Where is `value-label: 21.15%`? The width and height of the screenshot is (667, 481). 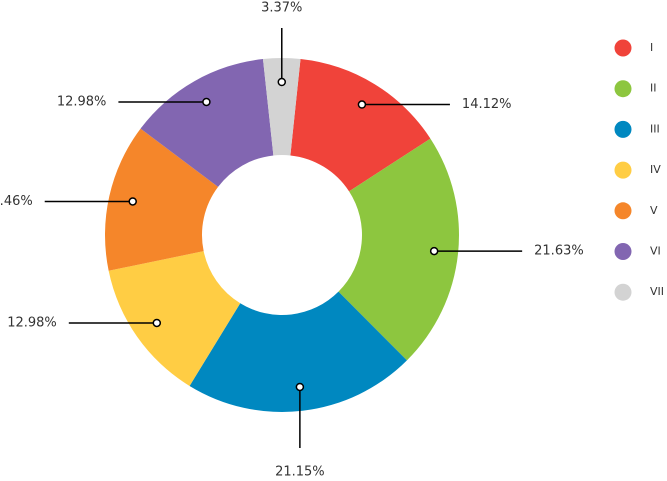
value-label: 21.15% is located at coordinates (300, 472).